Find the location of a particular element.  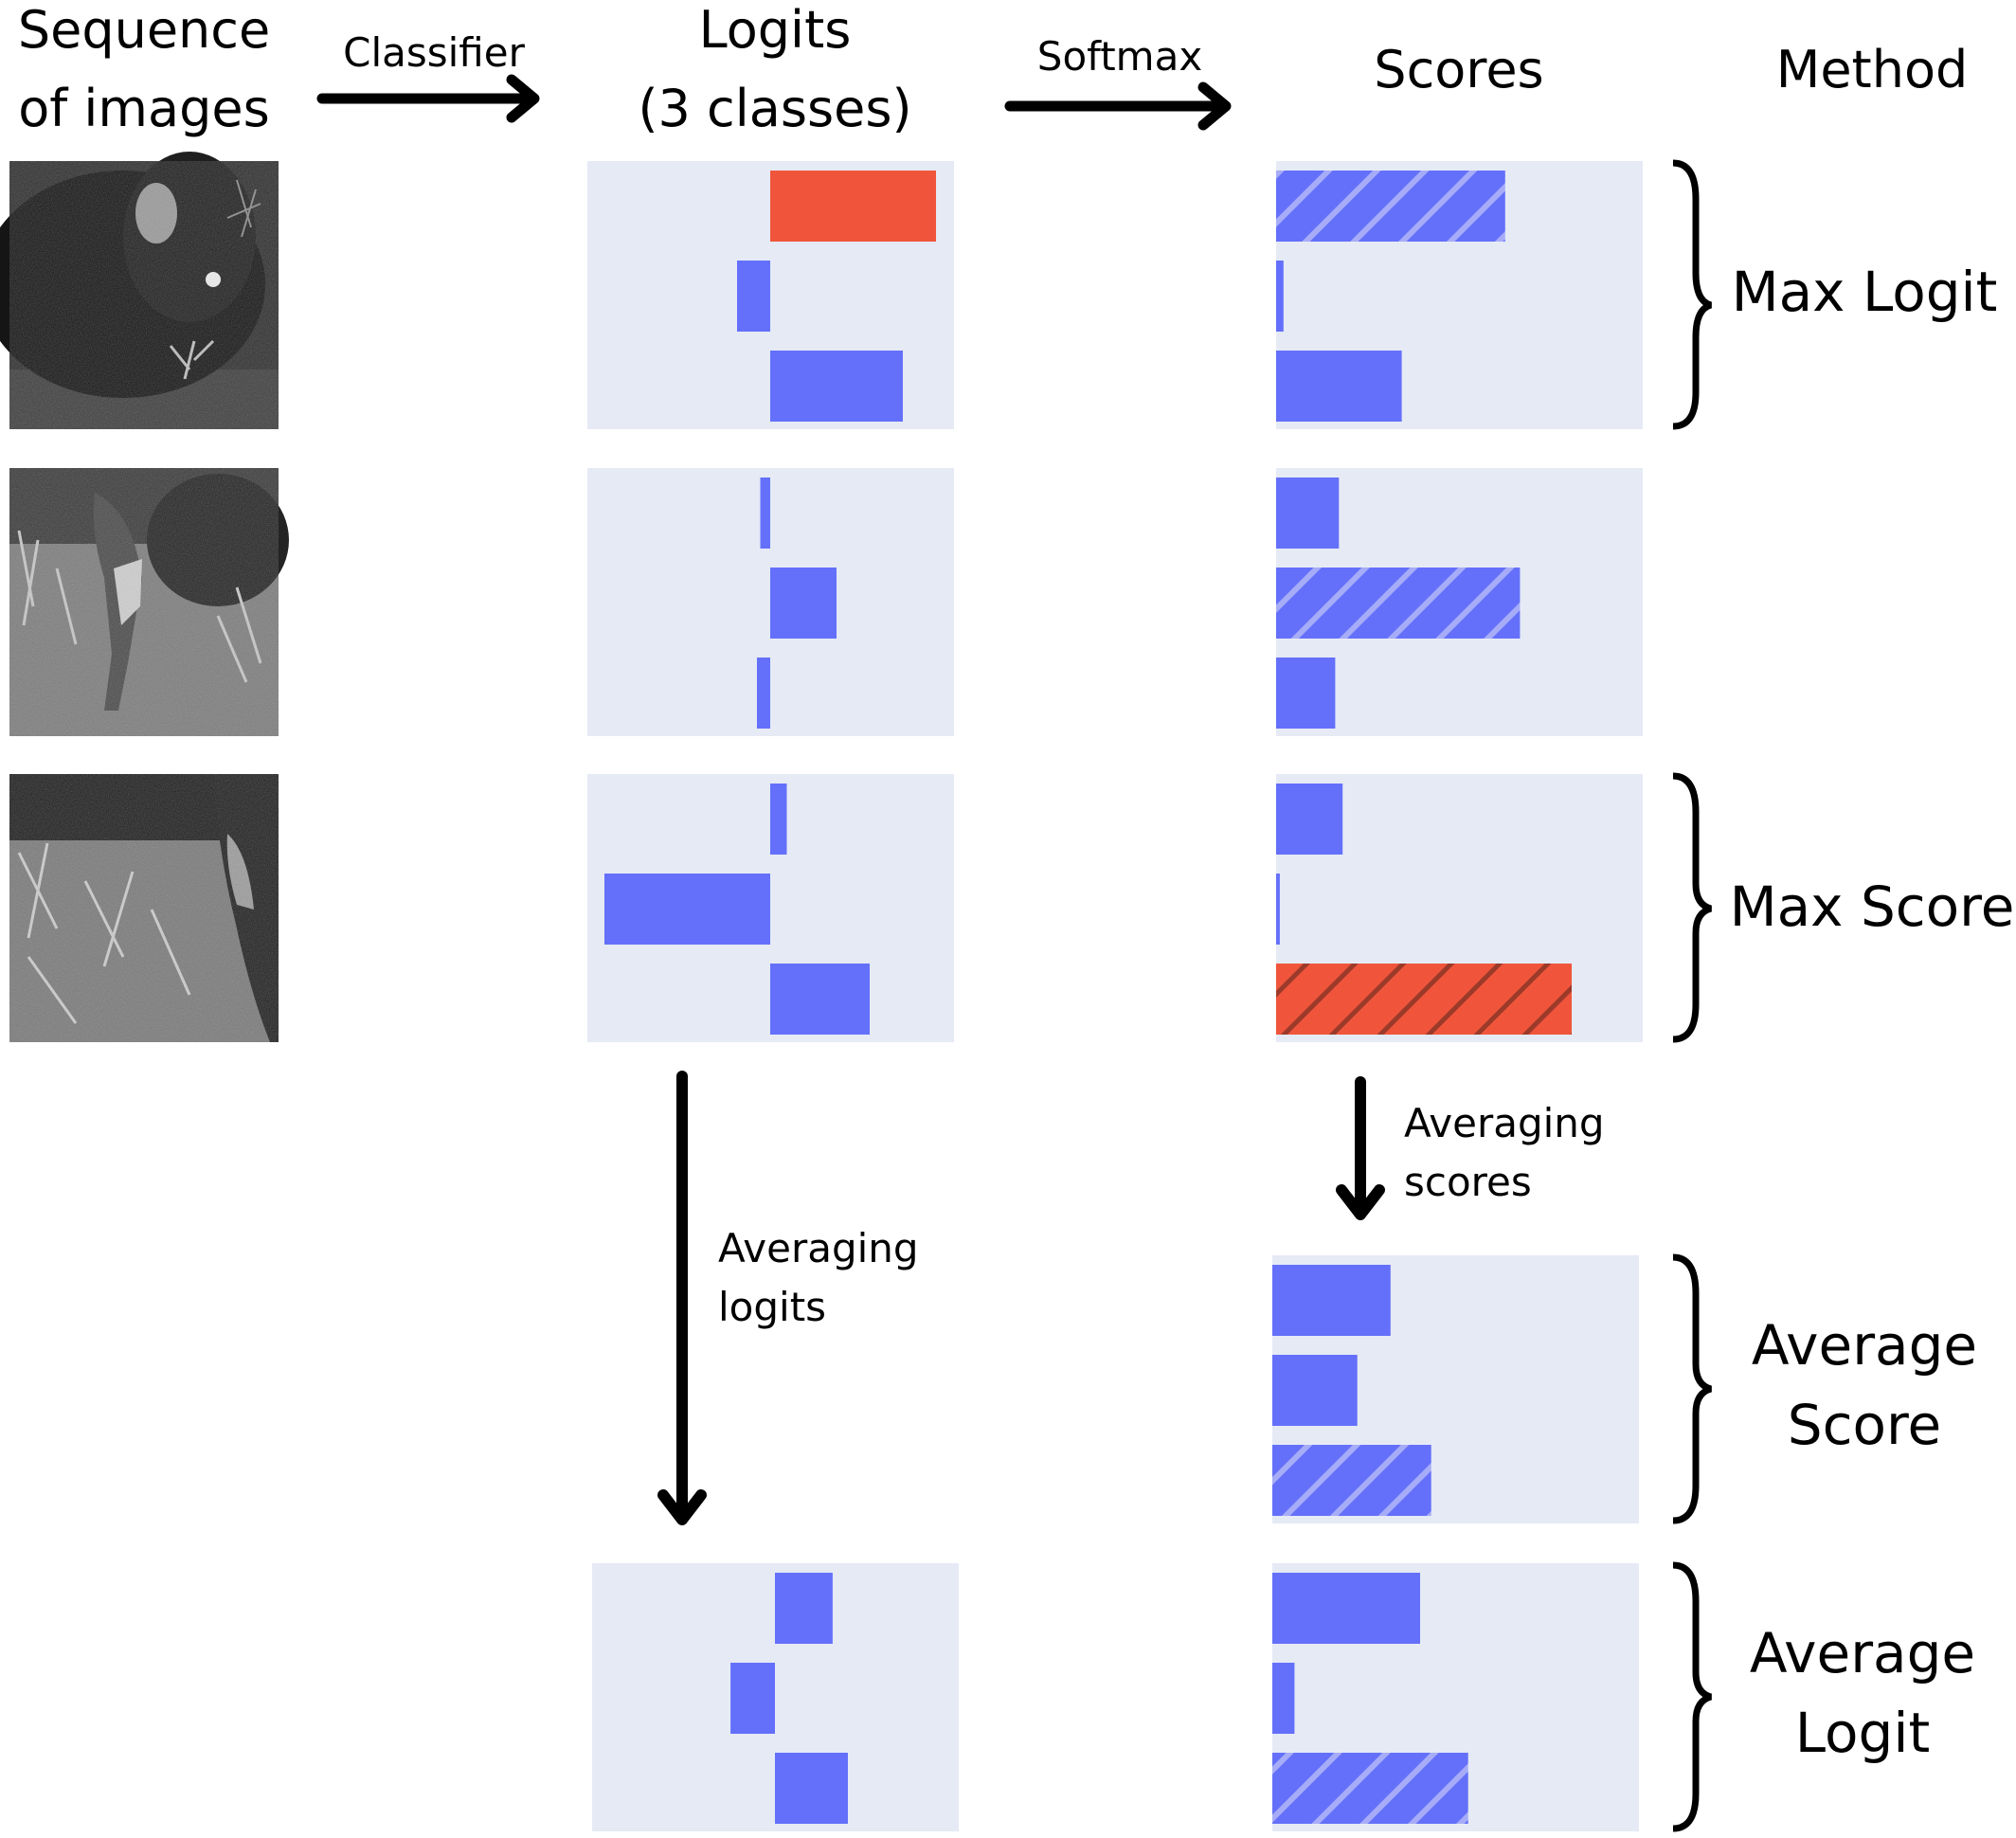

averaging-scores-label-line1: Averaging is located at coordinates (1504, 1123).